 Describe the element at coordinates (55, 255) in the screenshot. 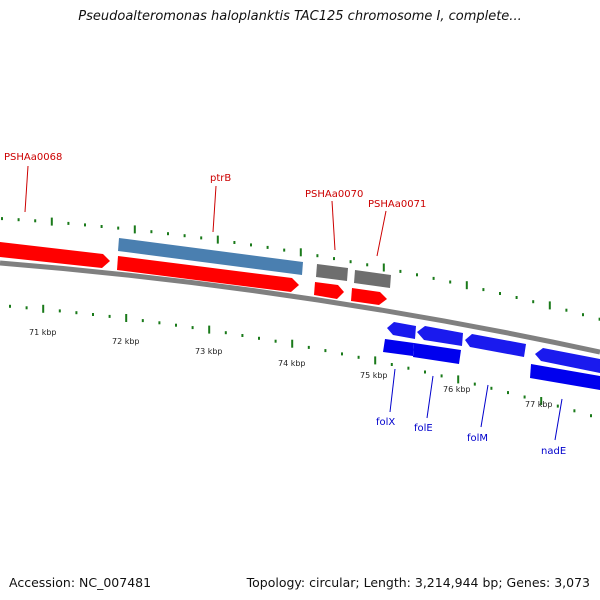

I see `cds-pshaa0068` at that location.